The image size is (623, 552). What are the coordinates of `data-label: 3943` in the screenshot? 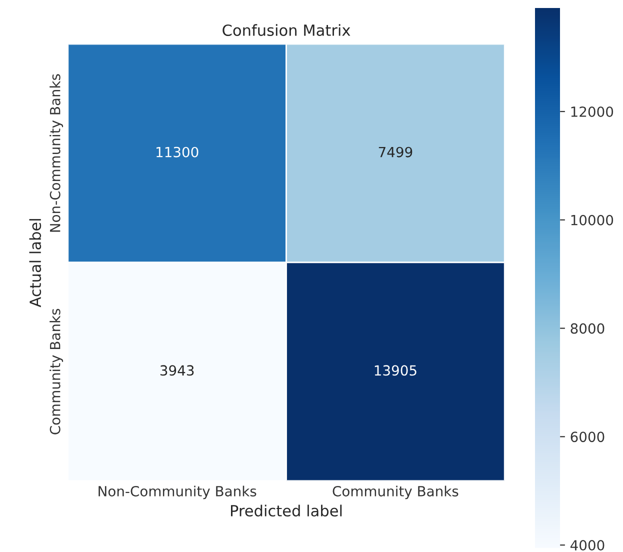 It's located at (177, 370).